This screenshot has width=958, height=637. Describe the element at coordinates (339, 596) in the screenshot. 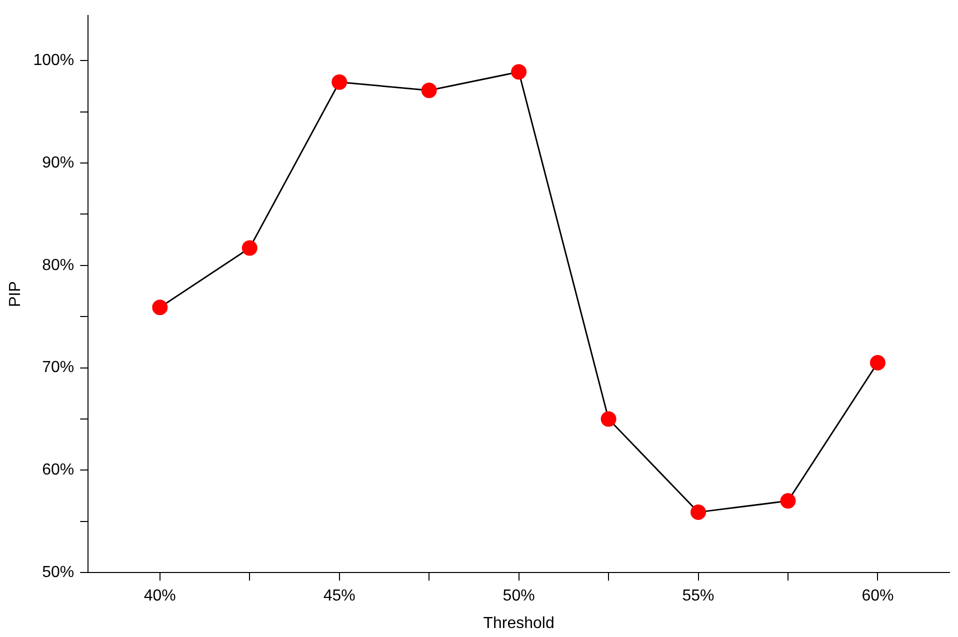

I see `x-tick-label: 45%` at that location.